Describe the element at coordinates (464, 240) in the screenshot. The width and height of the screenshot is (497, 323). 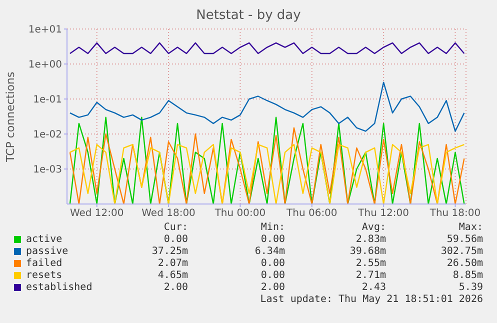
I see `text: 59.56m` at that location.